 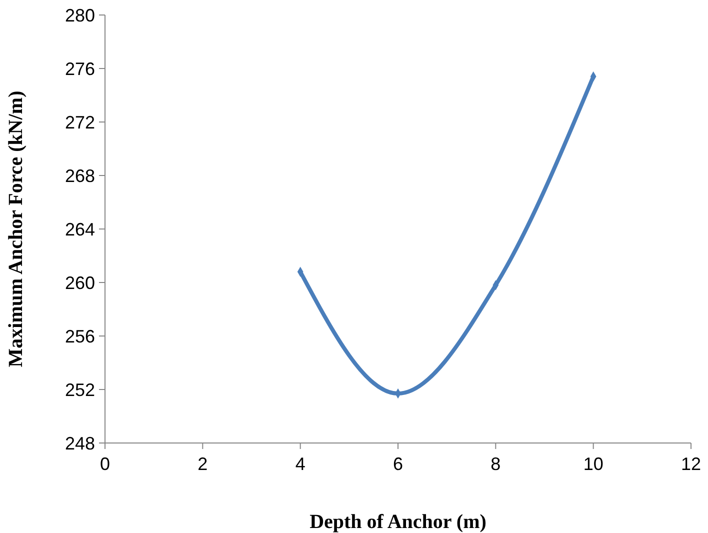 I want to click on x-tick-label: 2, so click(x=203, y=464).